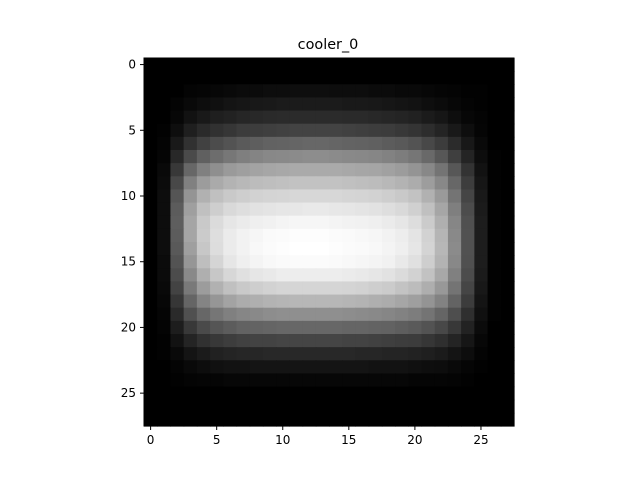 The image size is (640, 480). Describe the element at coordinates (132, 130) in the screenshot. I see `y-tick-label: 5` at that location.